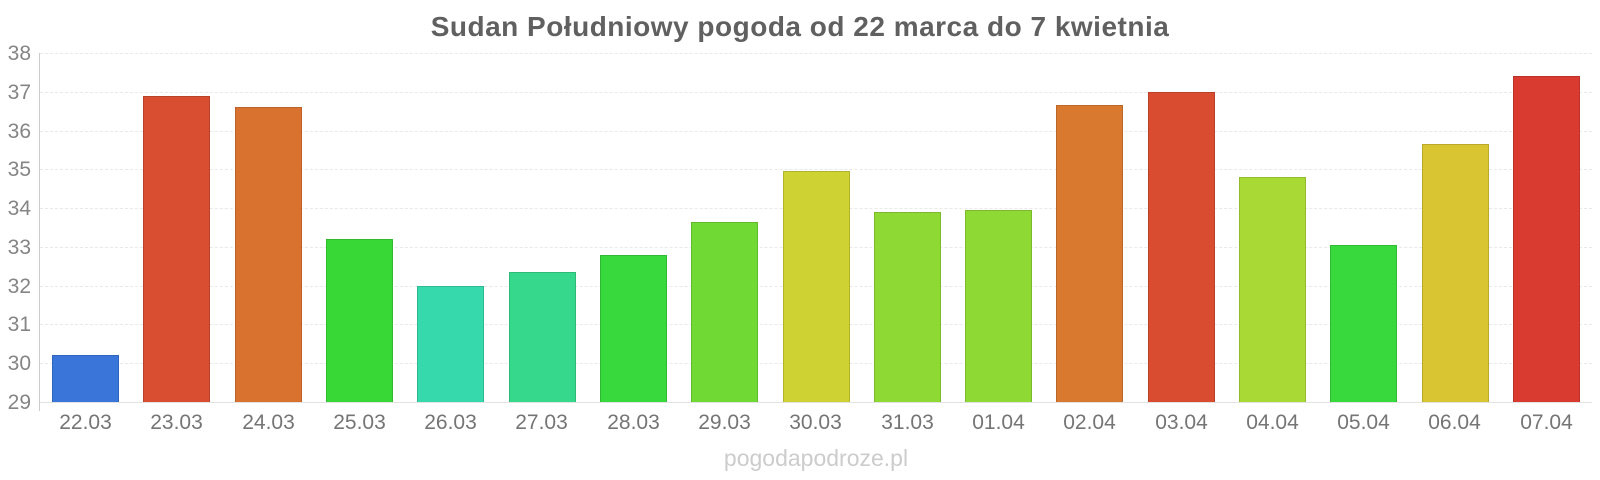 The height and width of the screenshot is (480, 1600). Describe the element at coordinates (1546, 239) in the screenshot. I see `bar-07.04` at that location.